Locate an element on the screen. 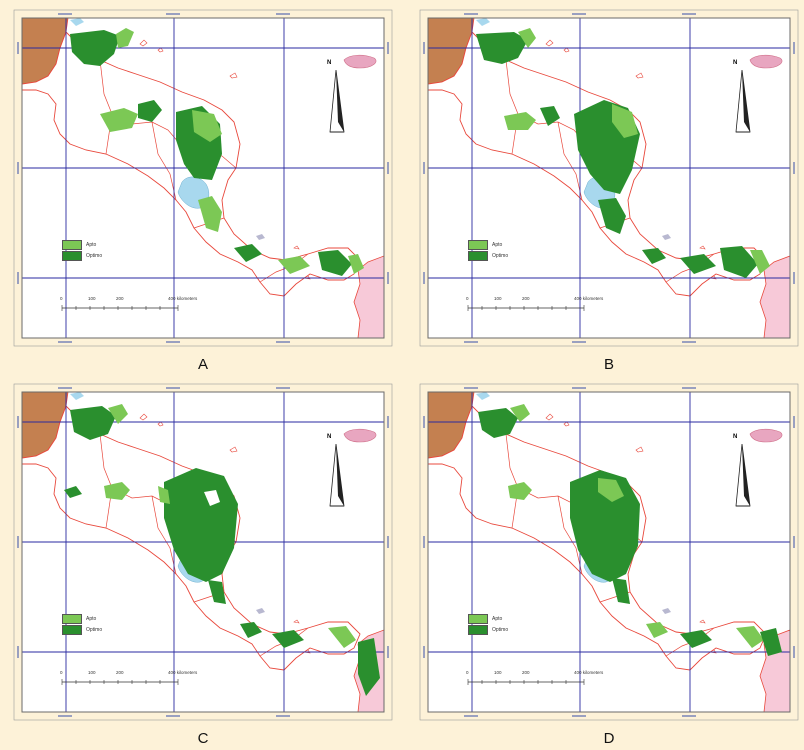  suitability-areas-d is located at coordinates (630, 530).